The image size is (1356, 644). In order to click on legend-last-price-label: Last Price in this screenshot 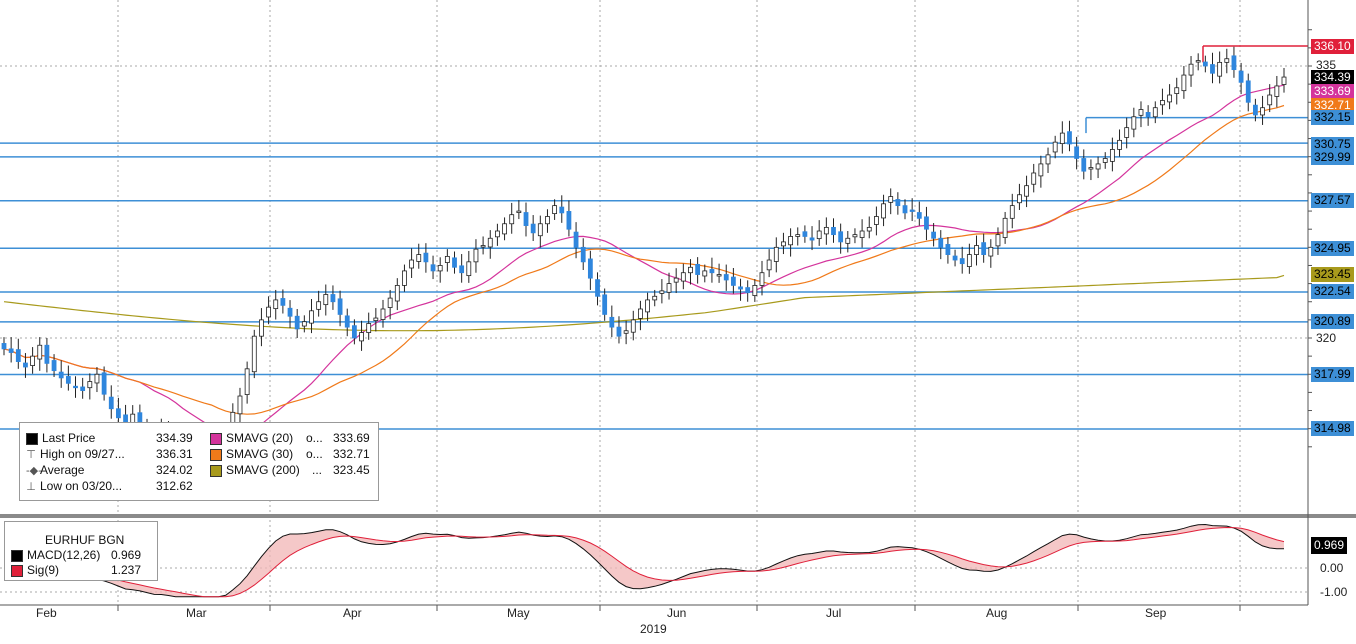, I will do `click(69, 438)`.